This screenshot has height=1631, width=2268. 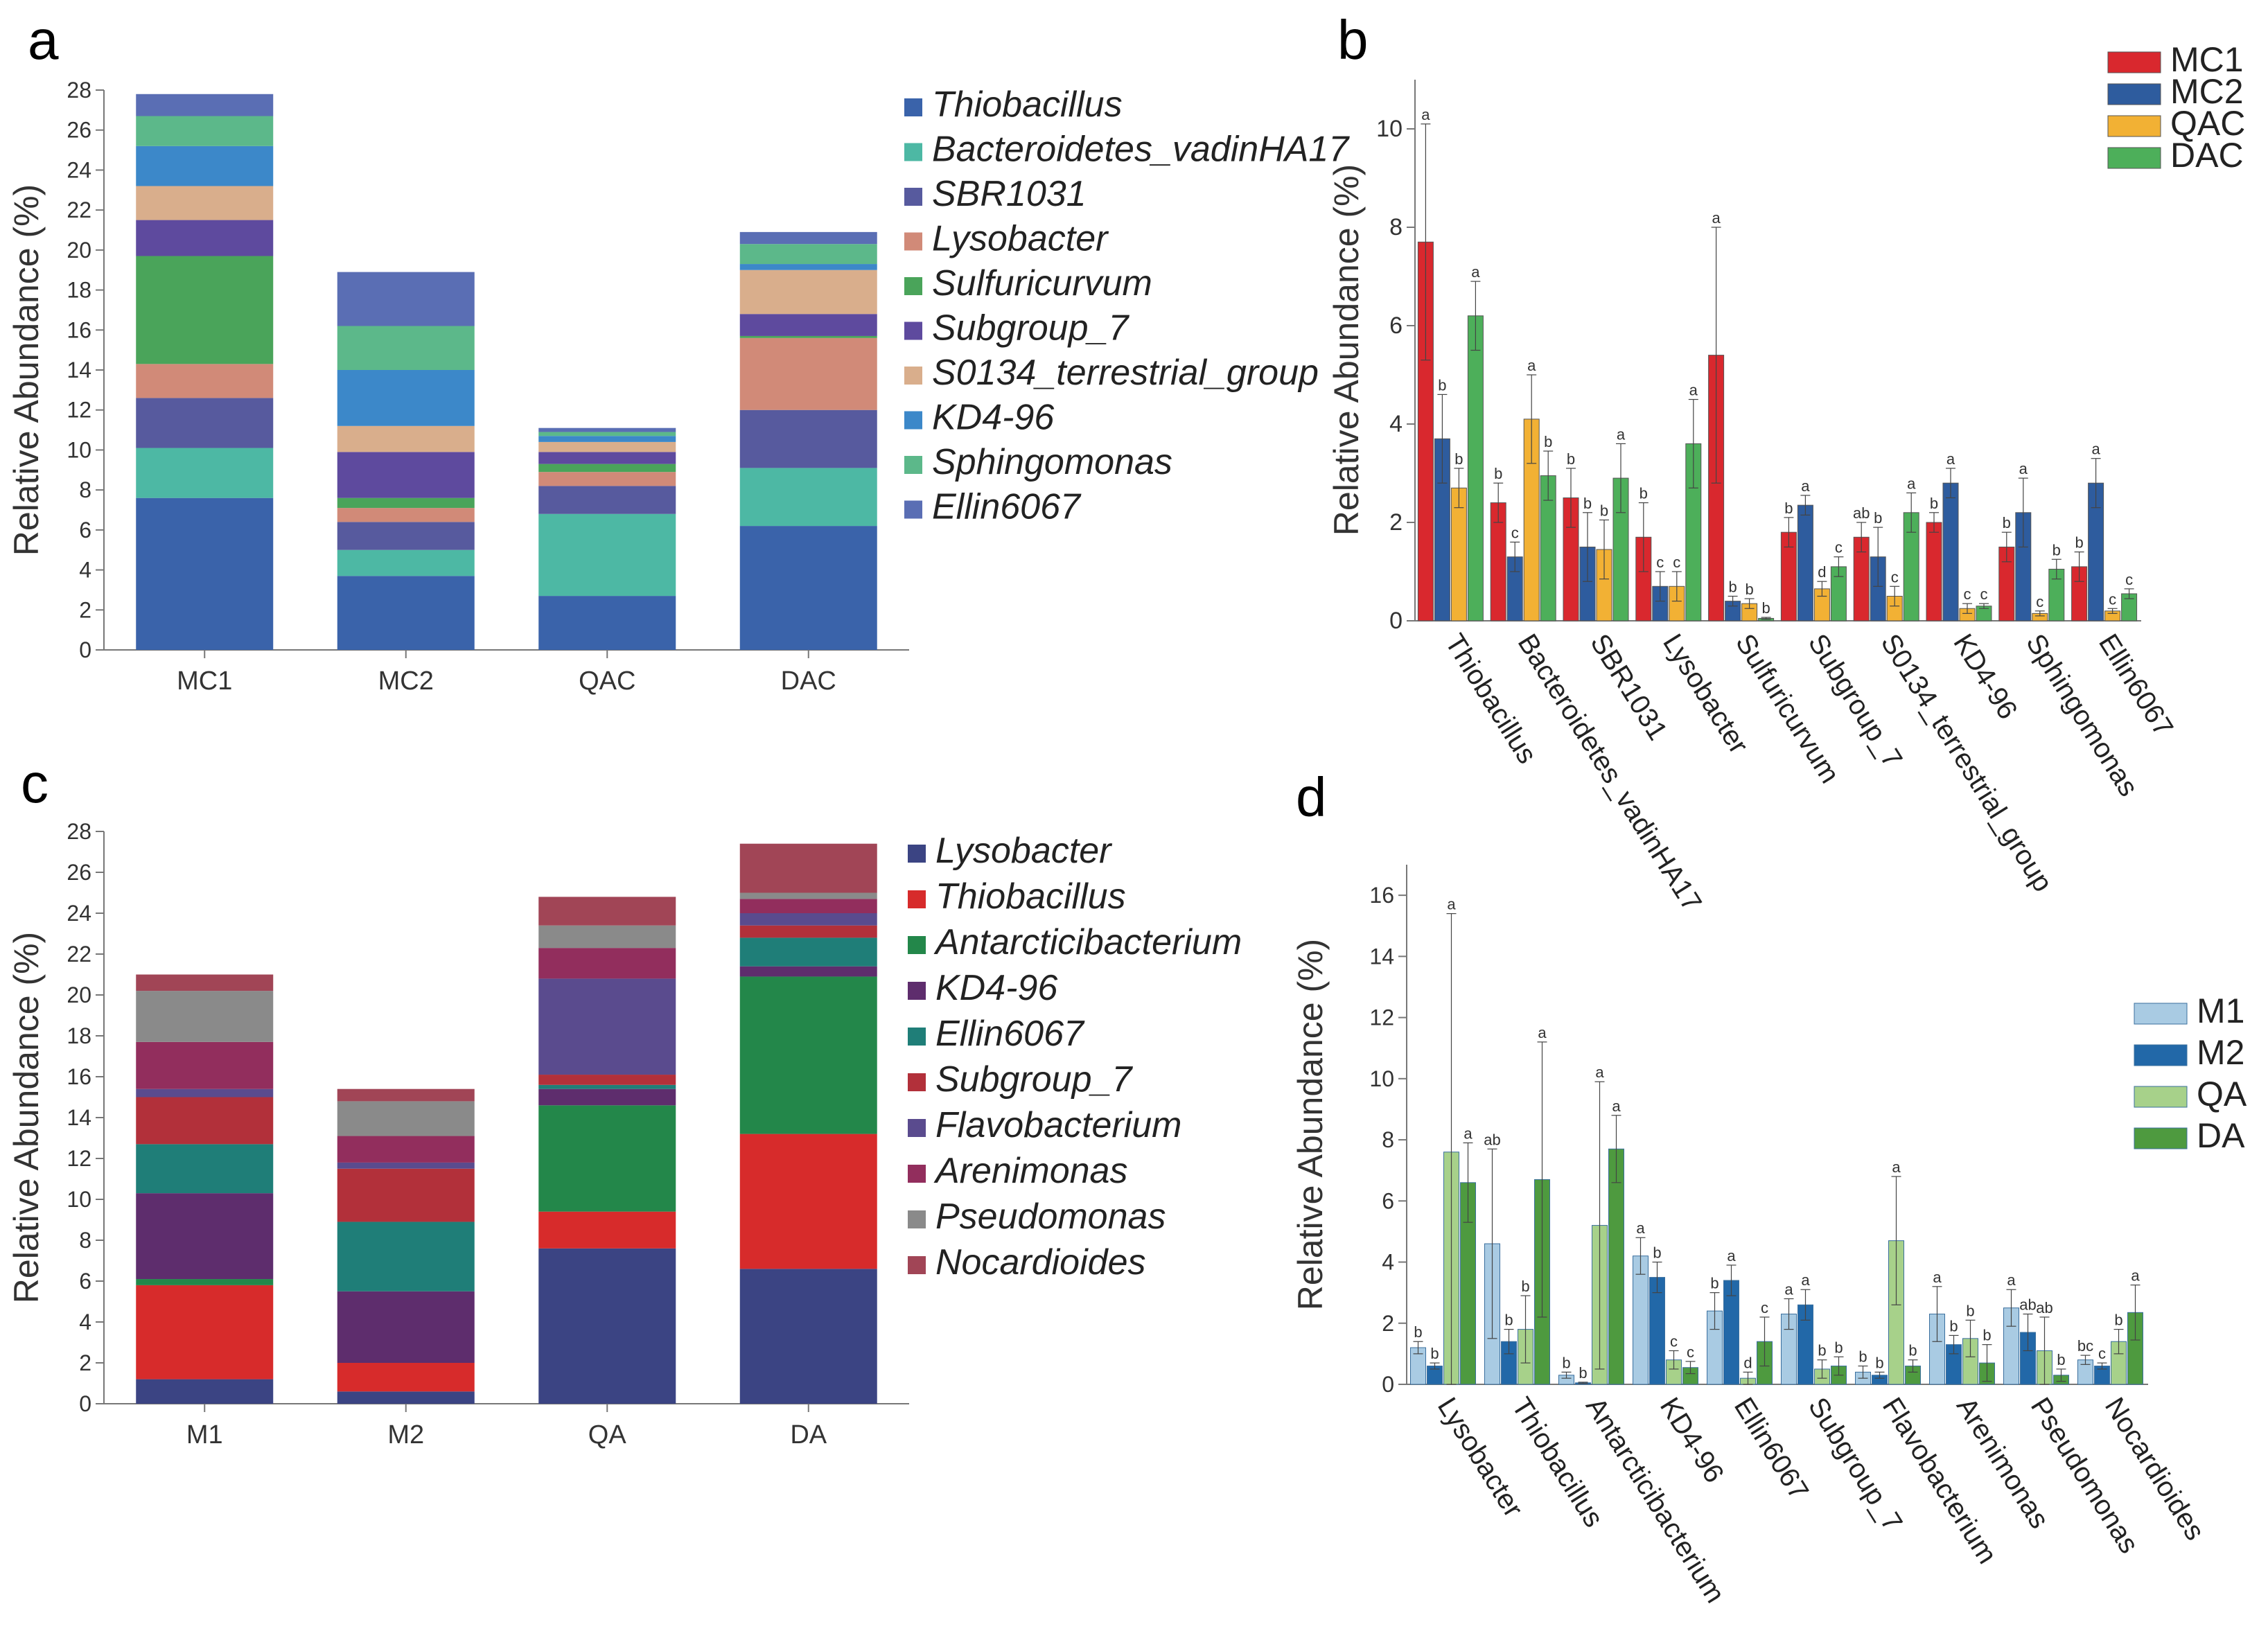 What do you see at coordinates (607, 555) in the screenshot?
I see `bar-segment-qac-bacteroidetes-vadinha17` at bounding box center [607, 555].